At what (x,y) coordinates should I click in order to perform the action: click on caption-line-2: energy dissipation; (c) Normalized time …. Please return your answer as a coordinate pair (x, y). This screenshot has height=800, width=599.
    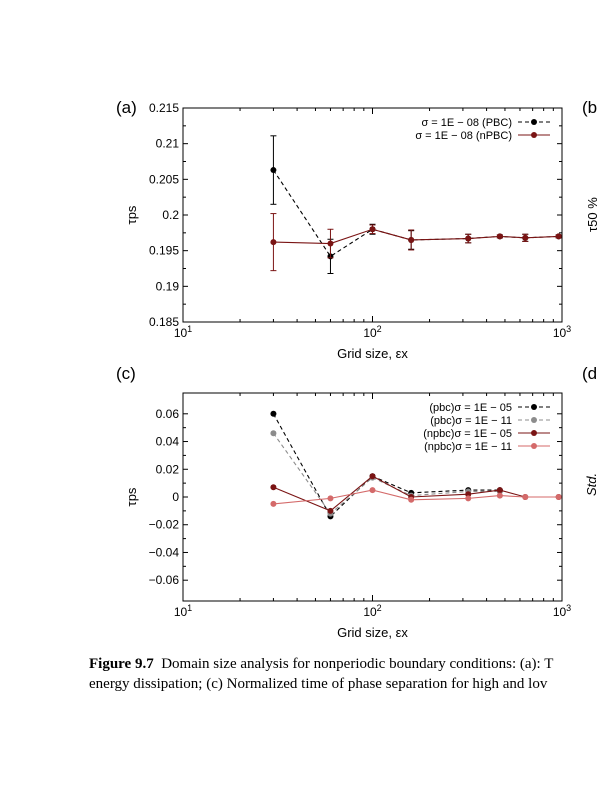
    Looking at the image, I should click on (318, 684).